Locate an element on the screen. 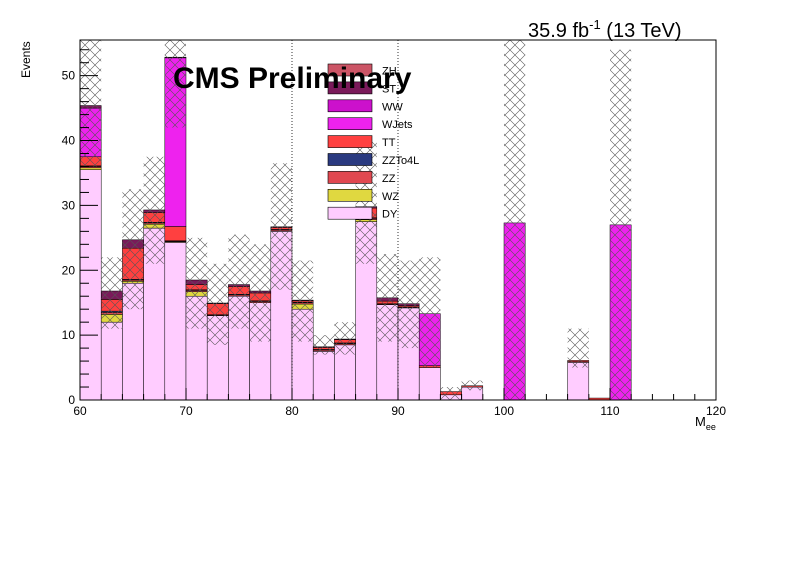  y-tick-label: 0 is located at coordinates (71, 400).